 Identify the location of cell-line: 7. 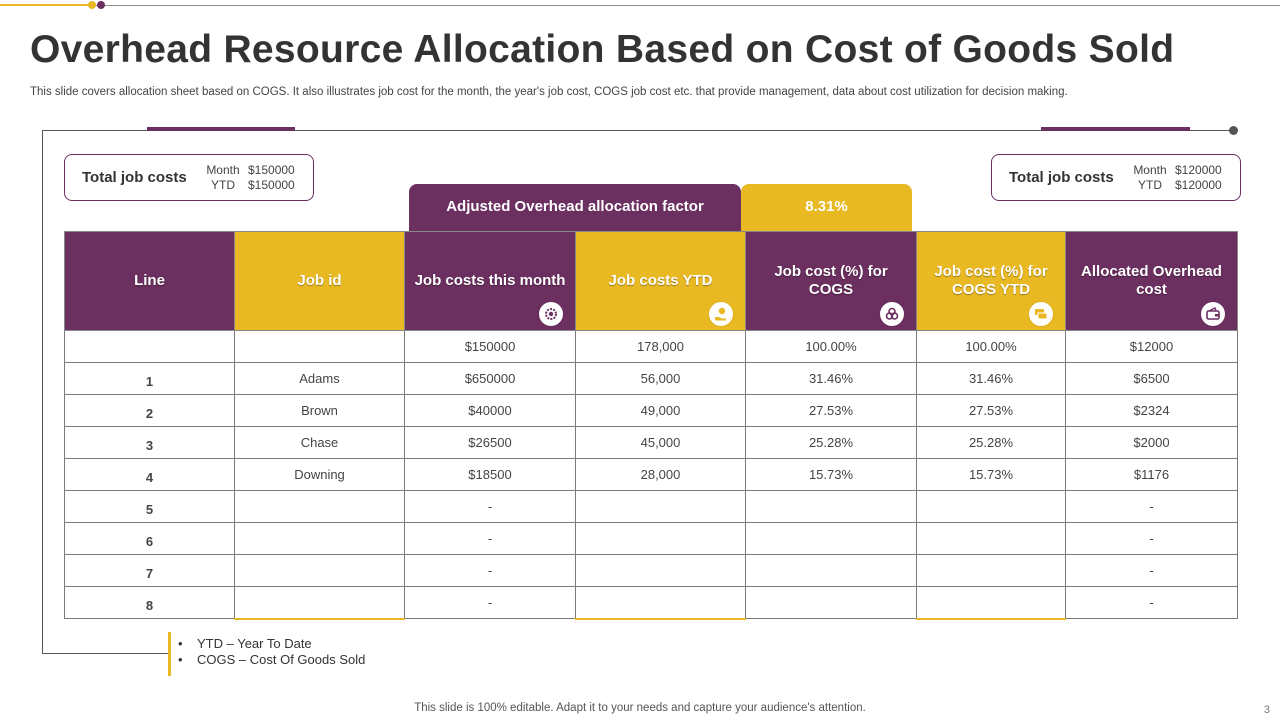
(149, 570).